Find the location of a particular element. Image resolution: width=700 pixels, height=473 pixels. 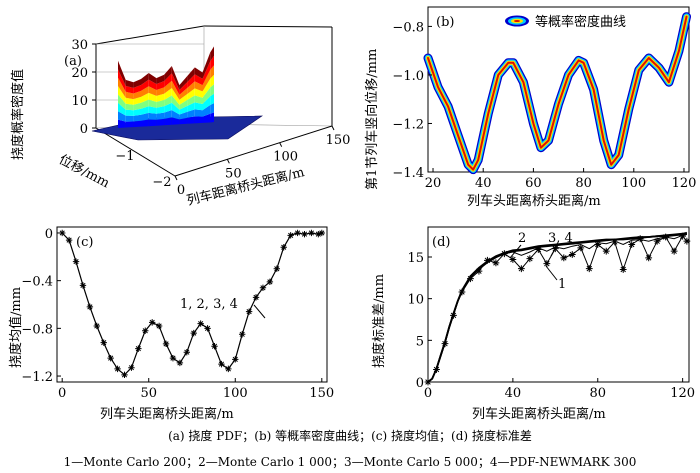

panel-b-plot-area is located at coordinates (558, 89).